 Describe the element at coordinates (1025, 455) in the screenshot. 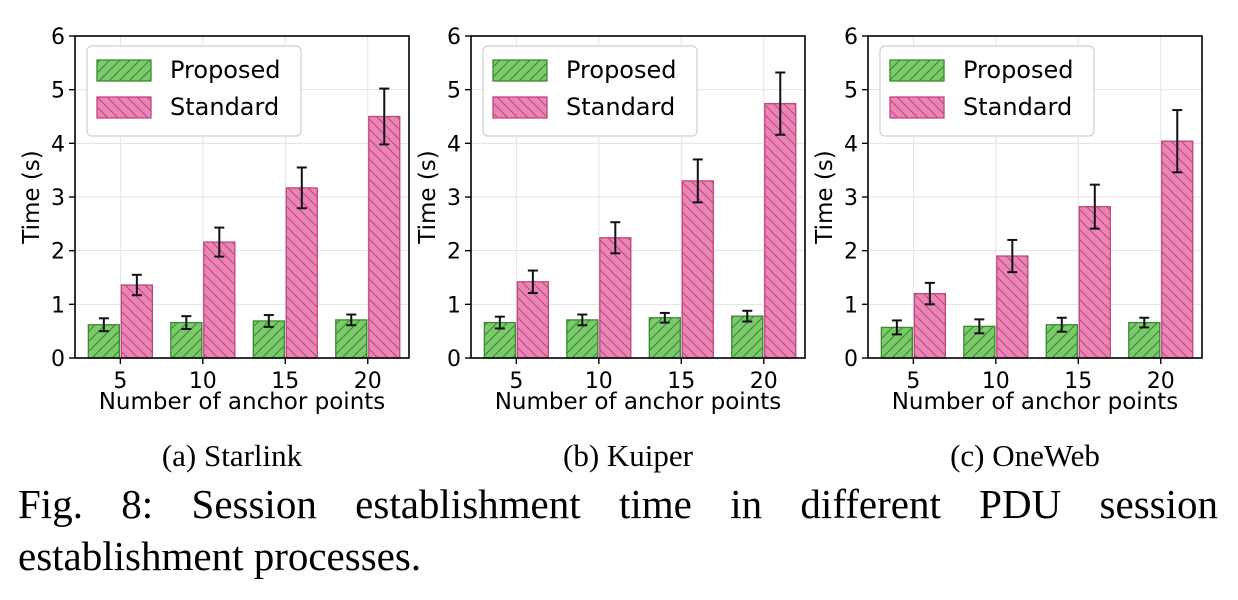

I see `panel-subtitle: (c) OneWeb` at that location.